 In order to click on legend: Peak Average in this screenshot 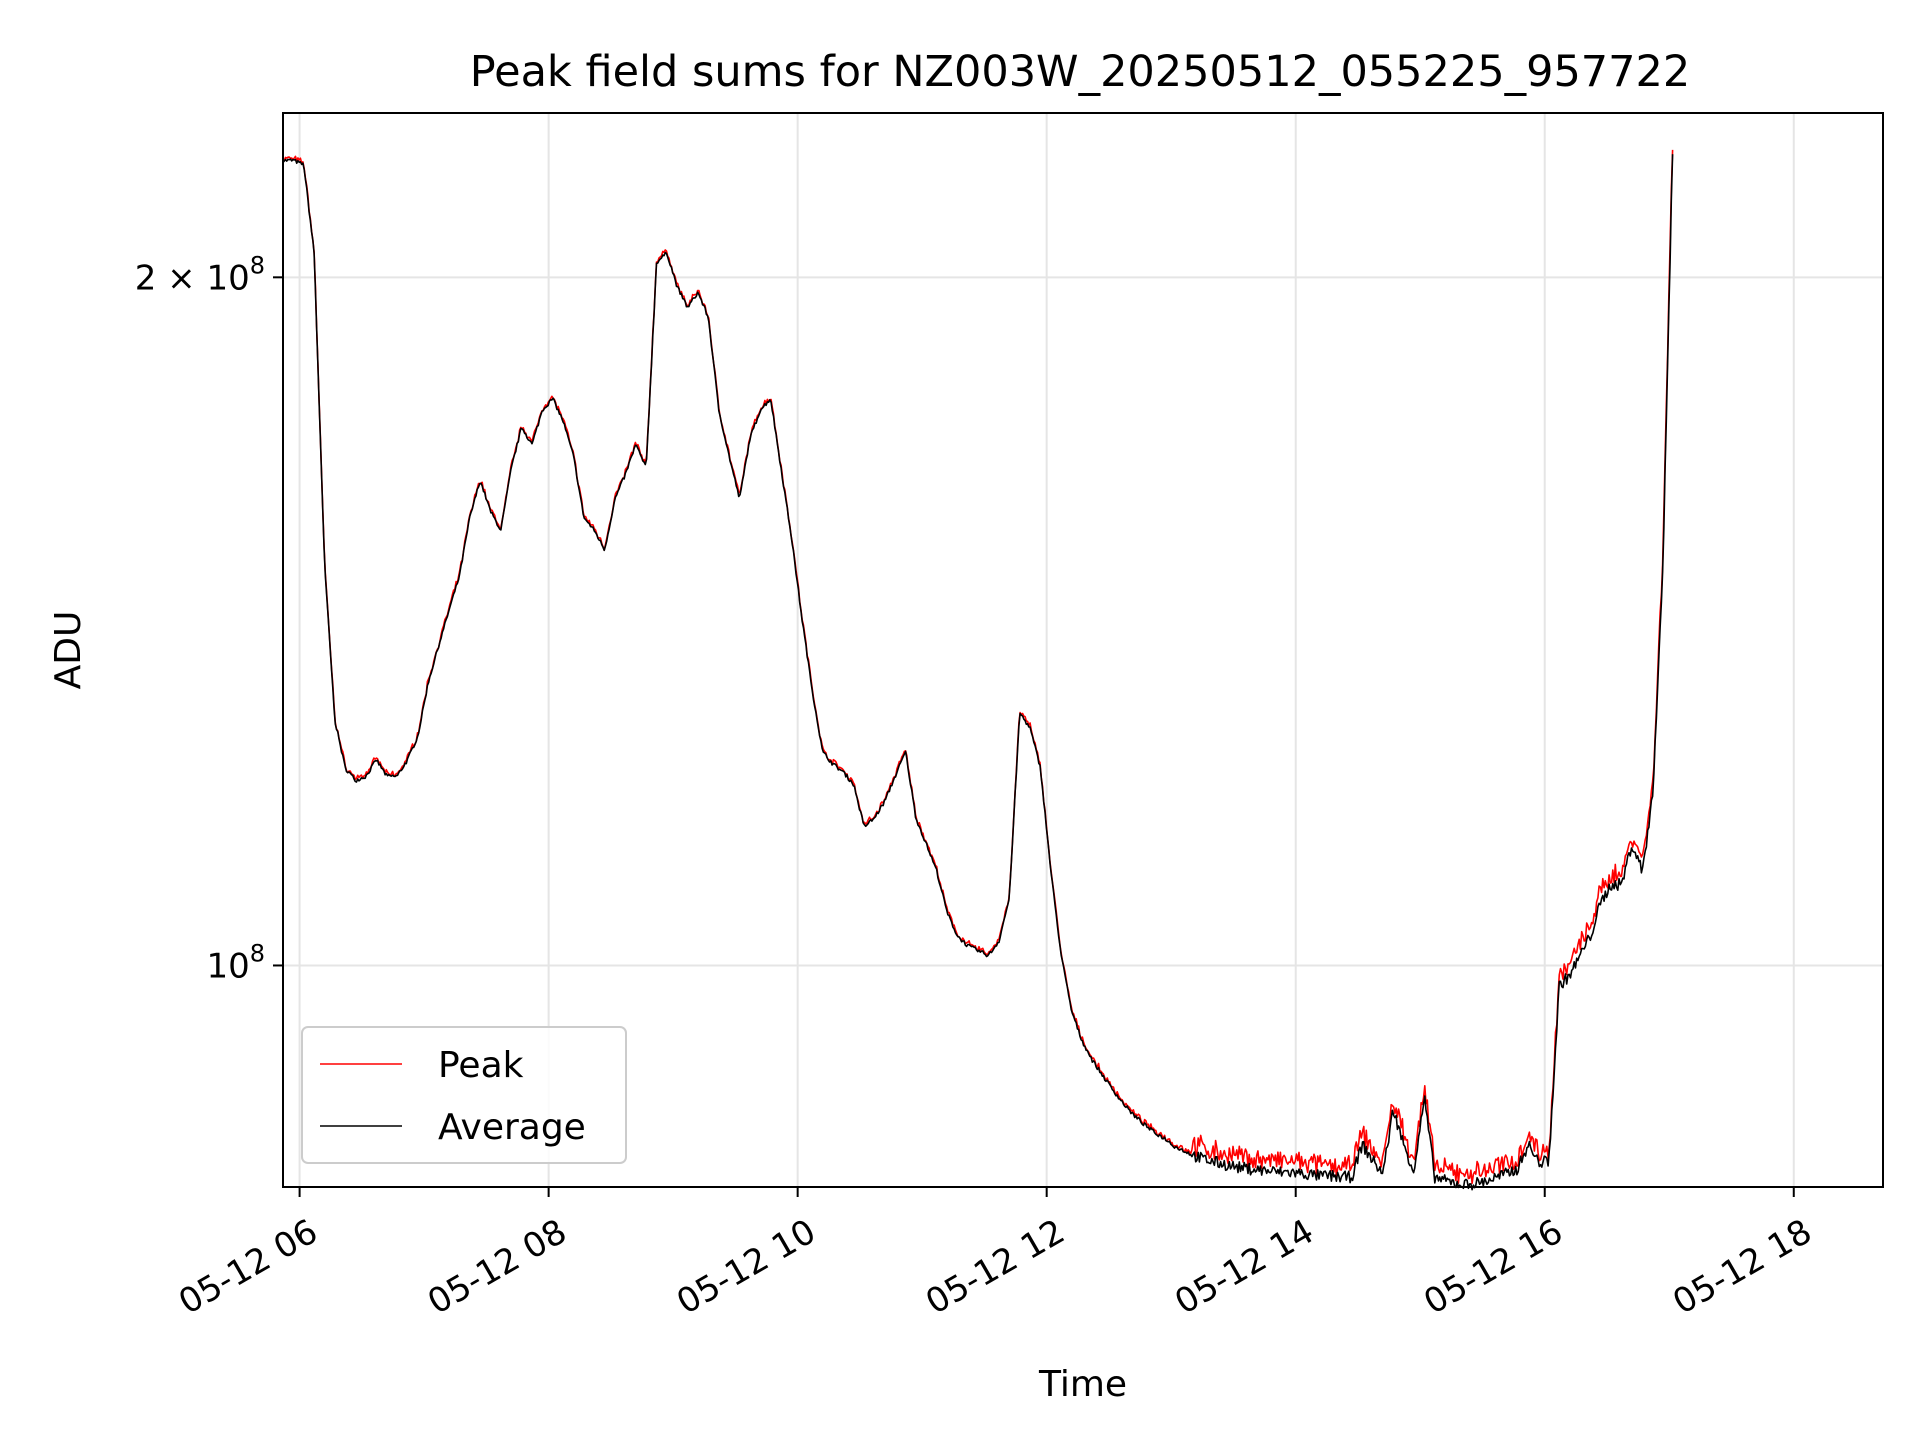, I will do `click(464, 1095)`.